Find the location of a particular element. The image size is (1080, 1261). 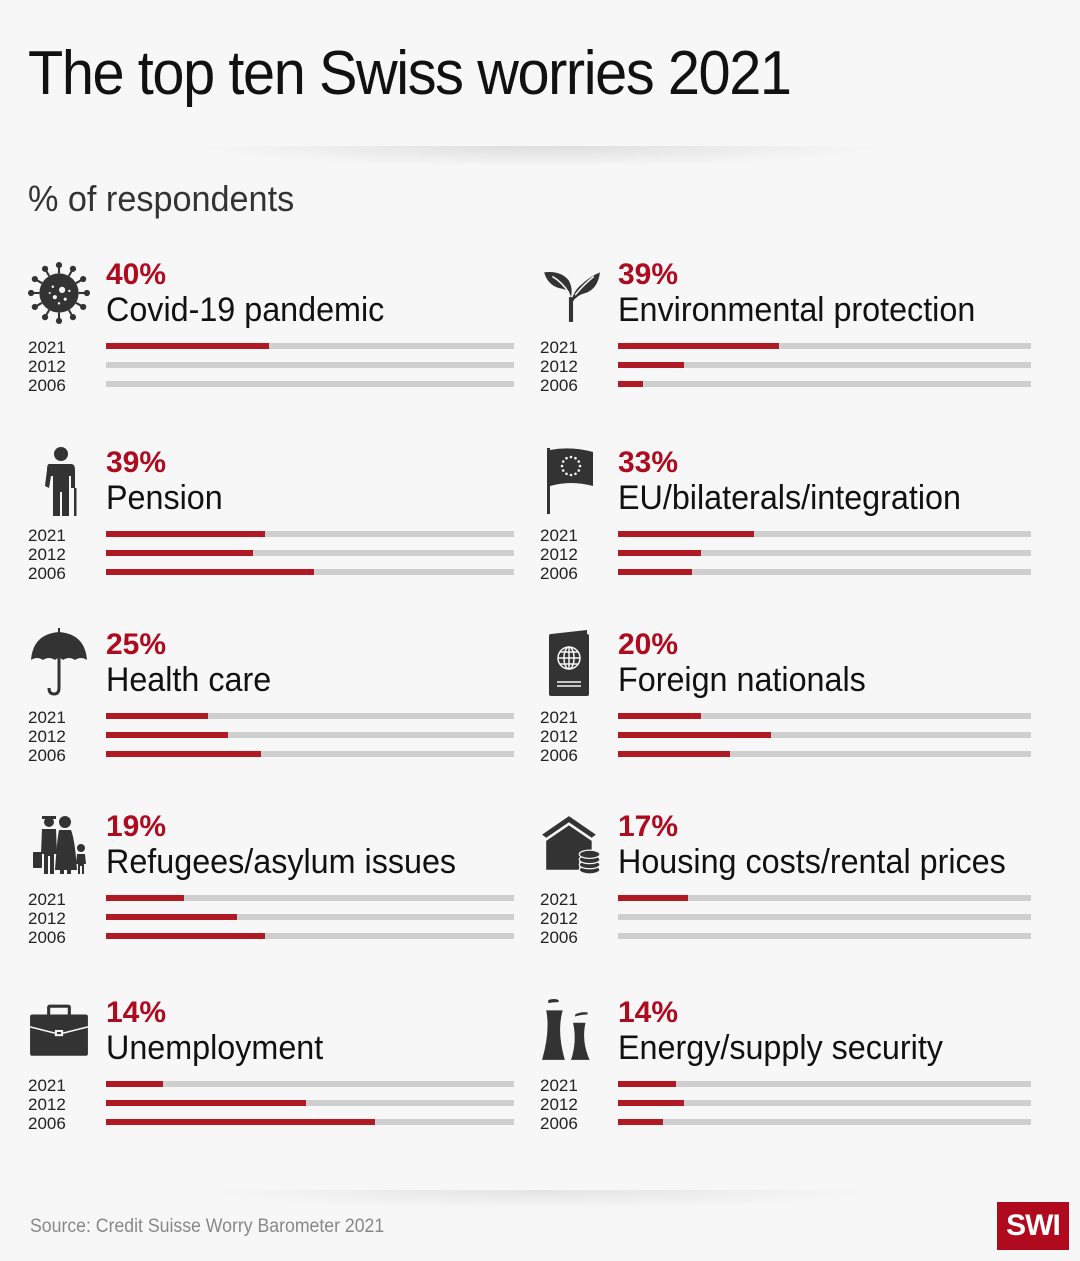

worry-label: Covid-19 pandemic is located at coordinates (245, 310).